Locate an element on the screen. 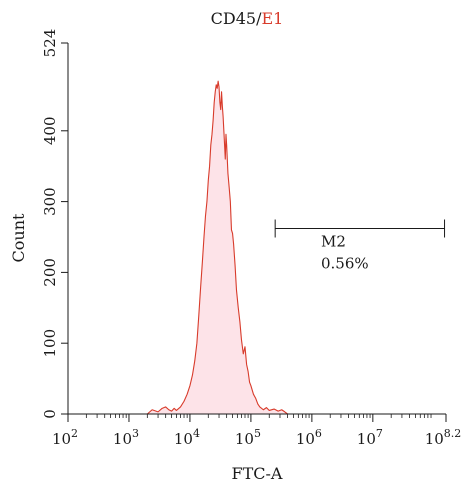  y-tick-label-3: 300 is located at coordinates (50, 201).